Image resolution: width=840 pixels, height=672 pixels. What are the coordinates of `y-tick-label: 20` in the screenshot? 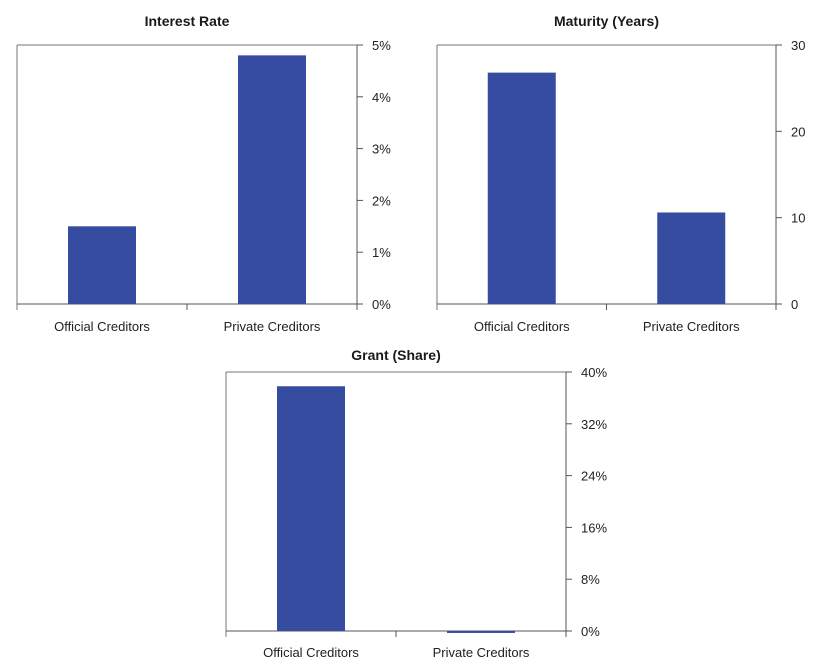 It's located at (798, 131).